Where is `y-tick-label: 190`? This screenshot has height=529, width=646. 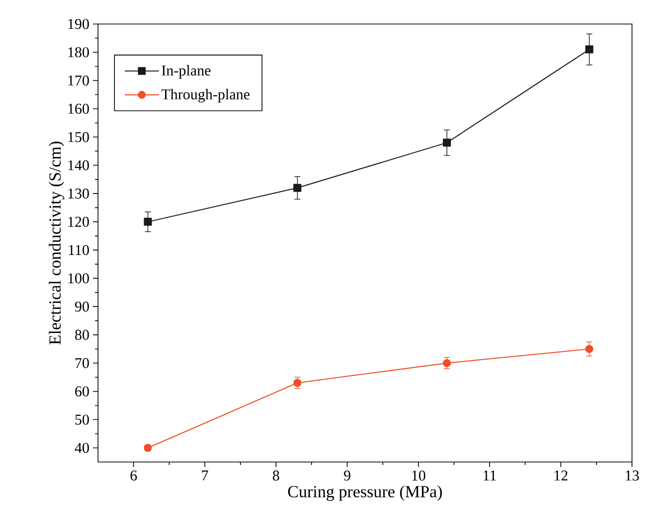 y-tick-label: 190 is located at coordinates (78, 24).